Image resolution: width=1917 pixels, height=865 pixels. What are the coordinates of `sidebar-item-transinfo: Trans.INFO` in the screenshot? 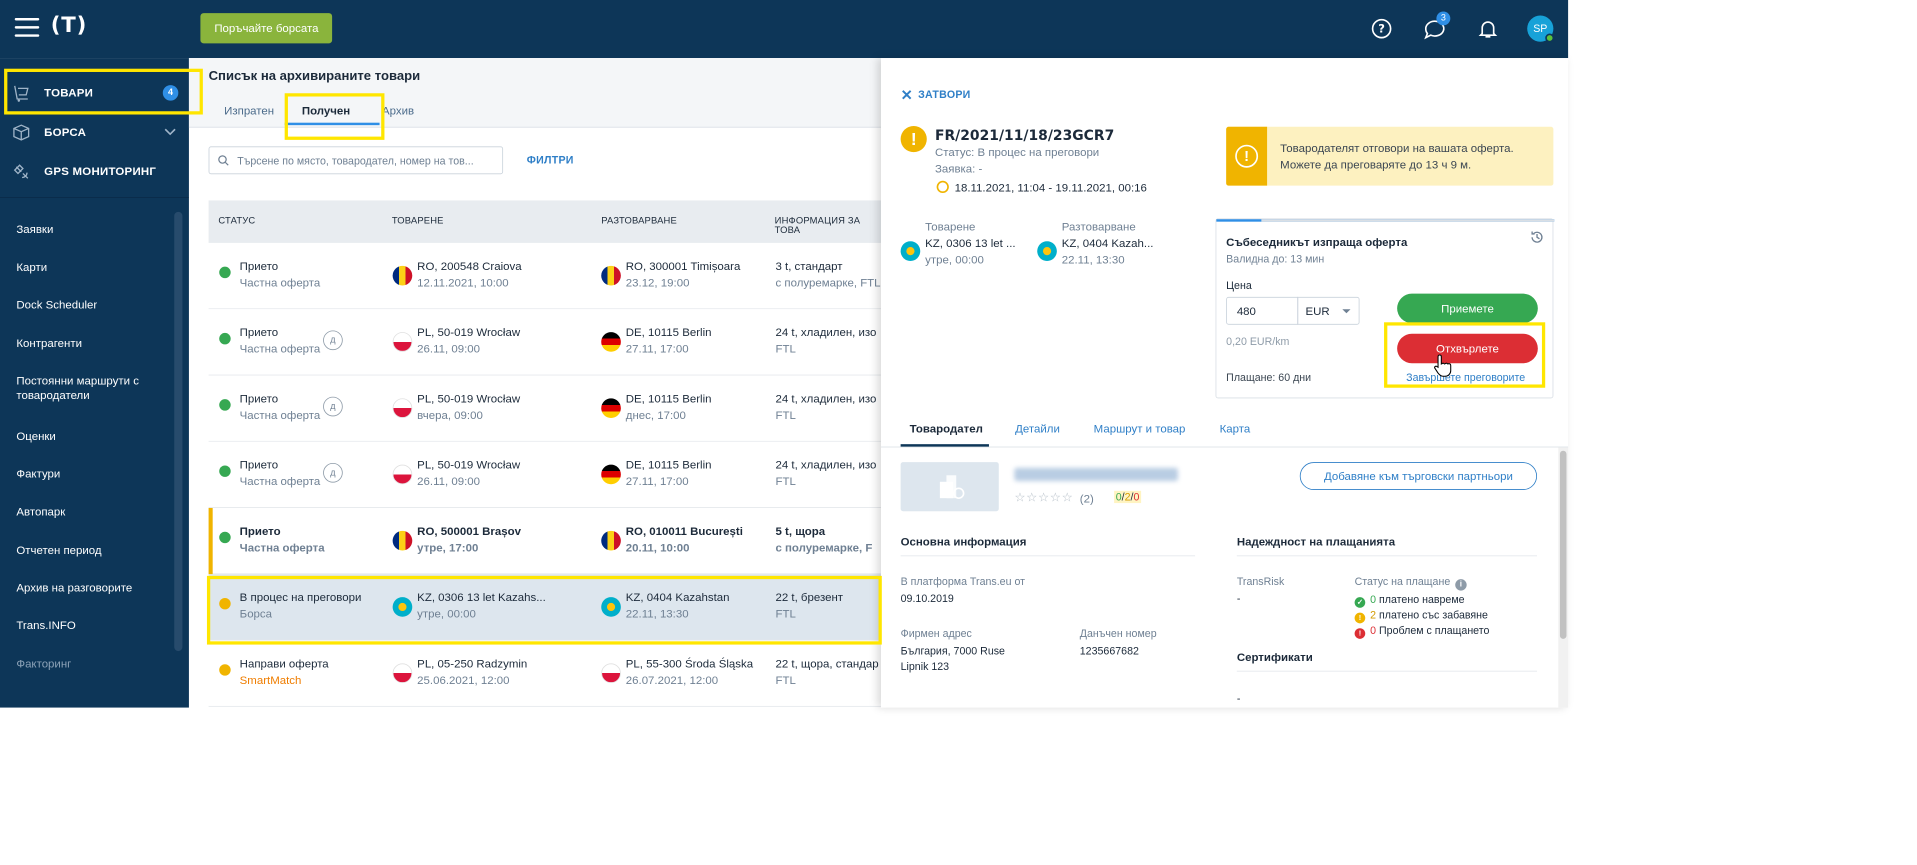 It's located at (46, 625).